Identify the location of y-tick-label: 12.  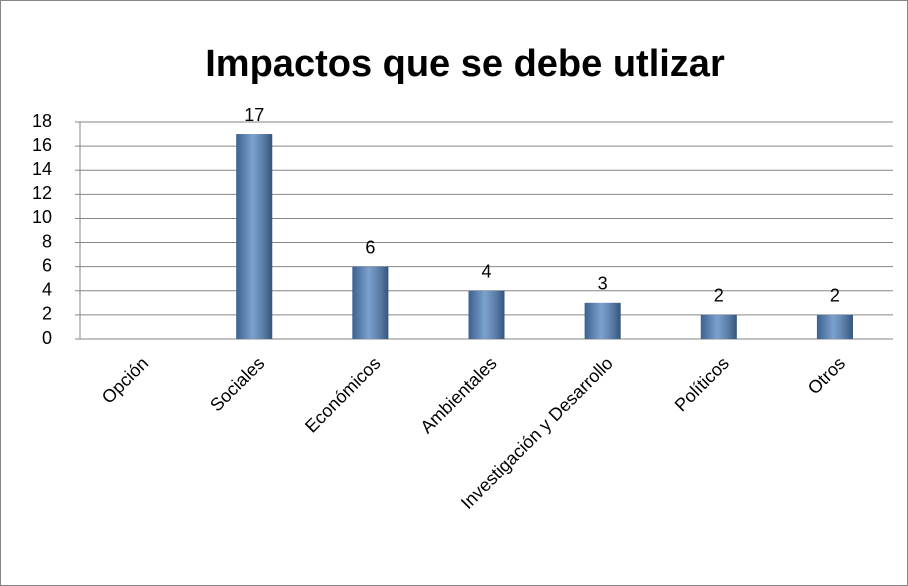
(42, 193).